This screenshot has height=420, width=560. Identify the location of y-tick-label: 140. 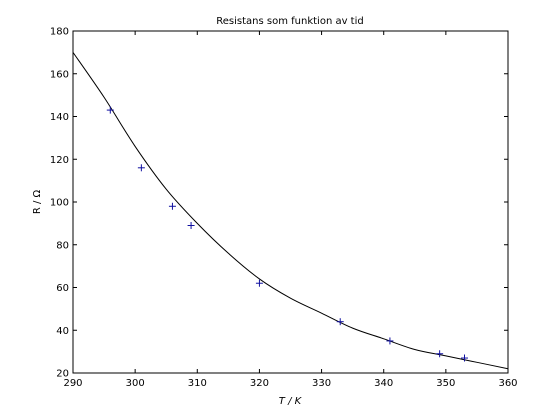
(59, 117).